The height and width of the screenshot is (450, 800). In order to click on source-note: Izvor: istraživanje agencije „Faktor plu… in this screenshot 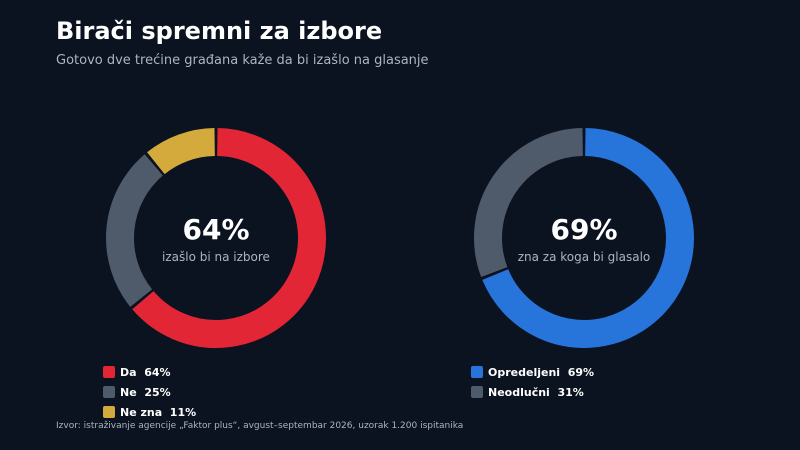, I will do `click(260, 426)`.